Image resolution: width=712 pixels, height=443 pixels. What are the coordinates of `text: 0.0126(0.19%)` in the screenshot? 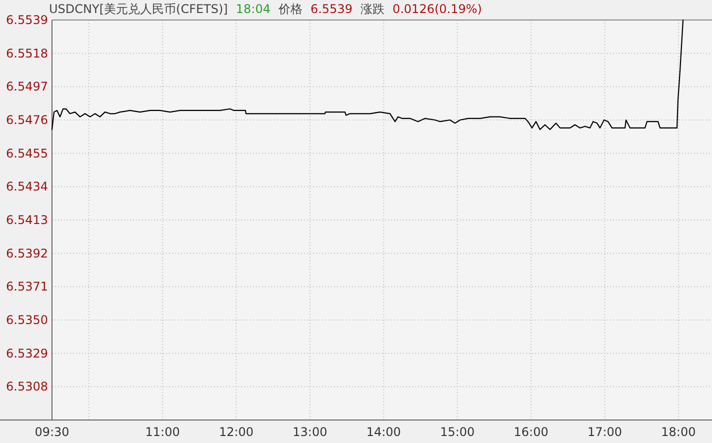 It's located at (437, 9).